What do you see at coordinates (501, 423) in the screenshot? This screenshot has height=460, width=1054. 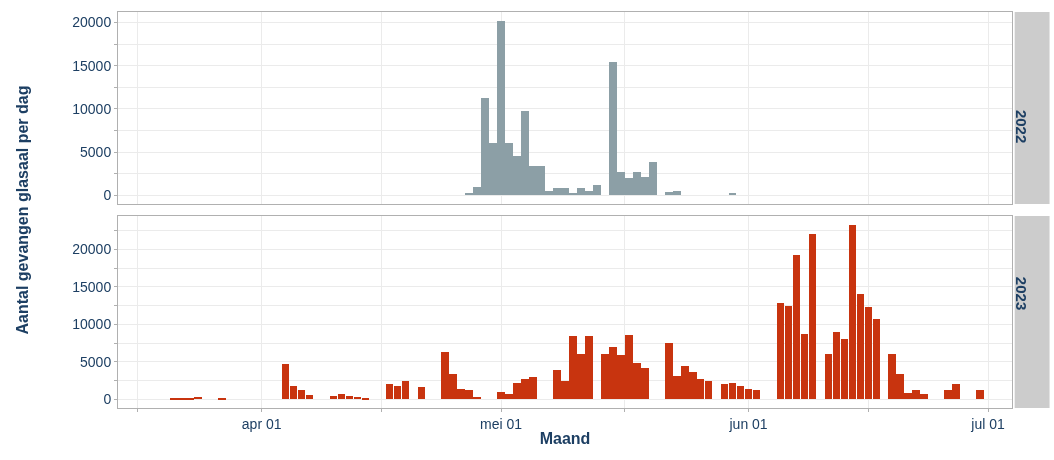 I see `x-tick-label: mei 01` at bounding box center [501, 423].